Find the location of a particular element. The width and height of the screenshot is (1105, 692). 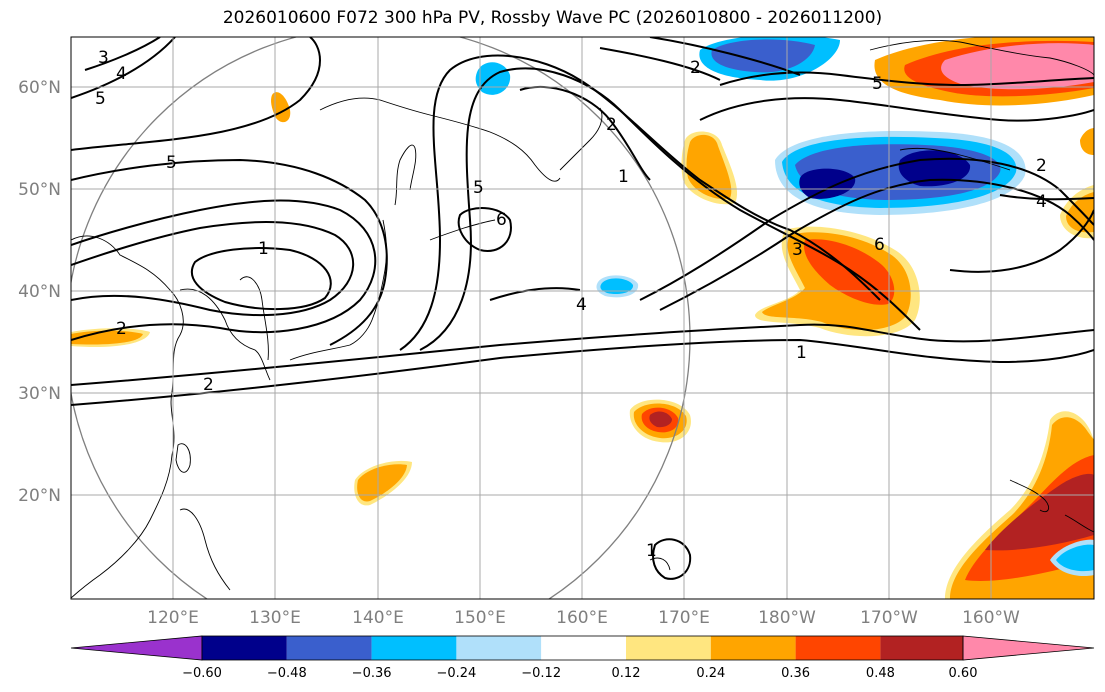

colorbar-tick-label: −0.12 is located at coordinates (541, 673).